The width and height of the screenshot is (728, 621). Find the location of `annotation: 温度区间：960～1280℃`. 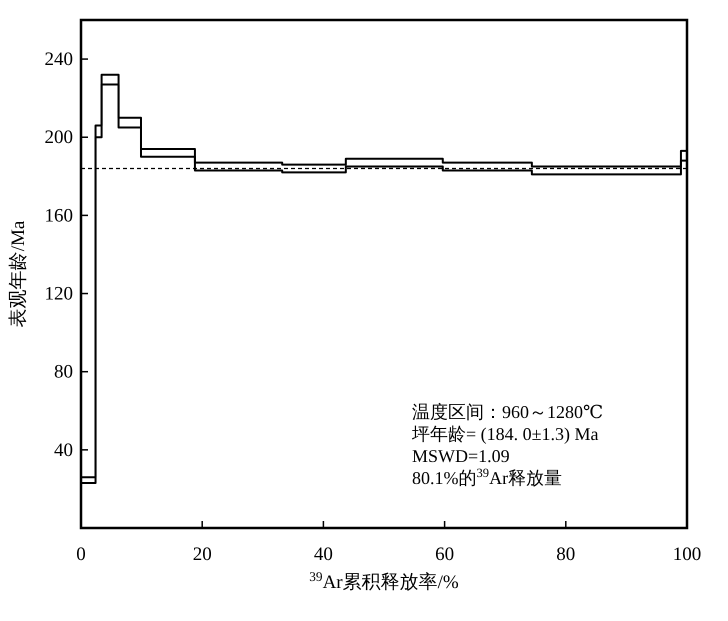

annotation: 温度区间：960～1280℃ is located at coordinates (508, 412).